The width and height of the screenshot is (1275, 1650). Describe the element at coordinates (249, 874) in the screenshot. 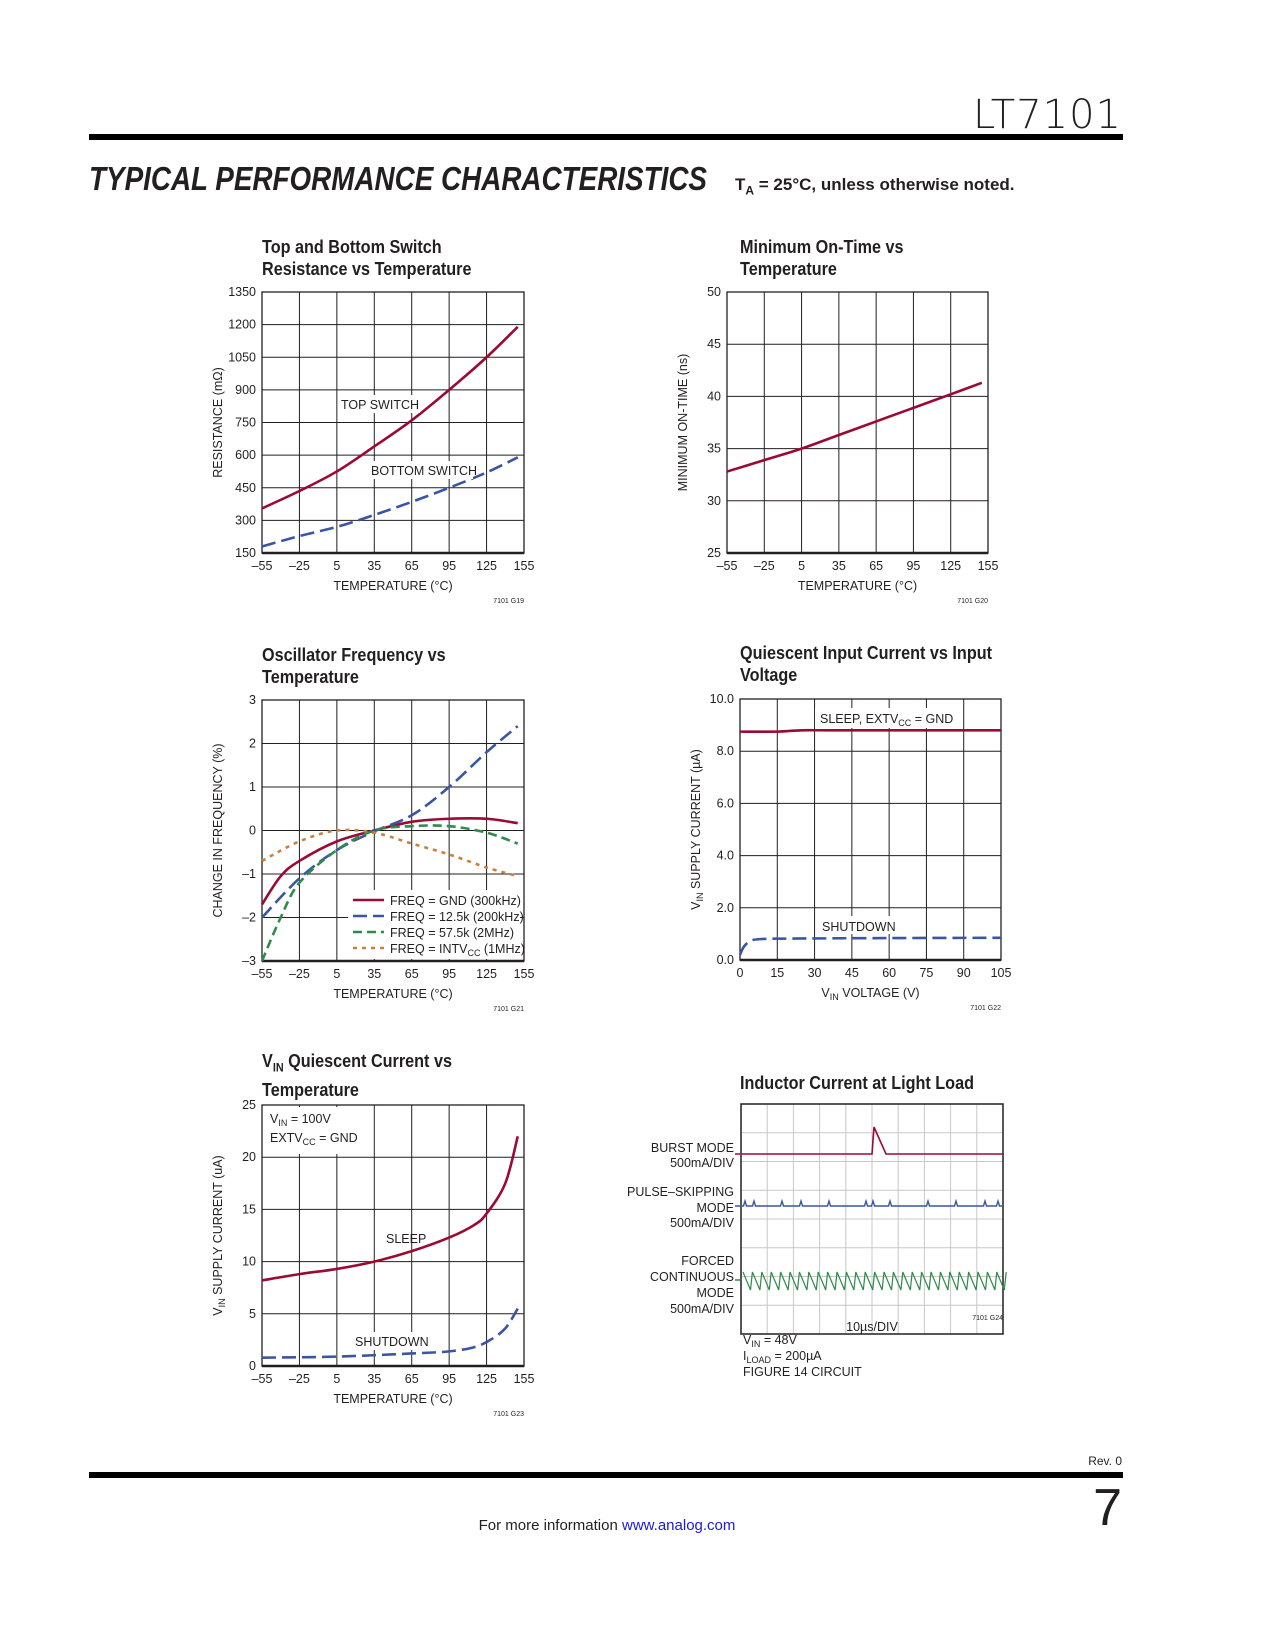

I see `y-tick-label: –1` at that location.